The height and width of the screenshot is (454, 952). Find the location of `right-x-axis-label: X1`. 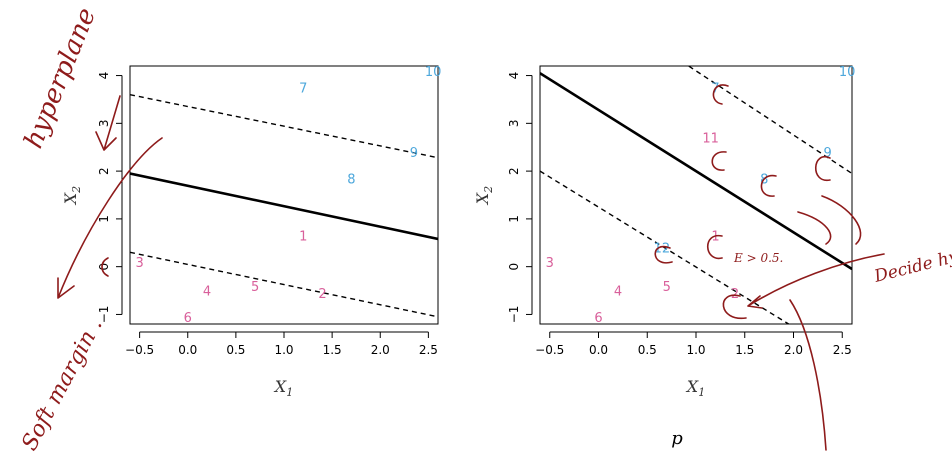

right-x-axis-label: X1 is located at coordinates (695, 388).